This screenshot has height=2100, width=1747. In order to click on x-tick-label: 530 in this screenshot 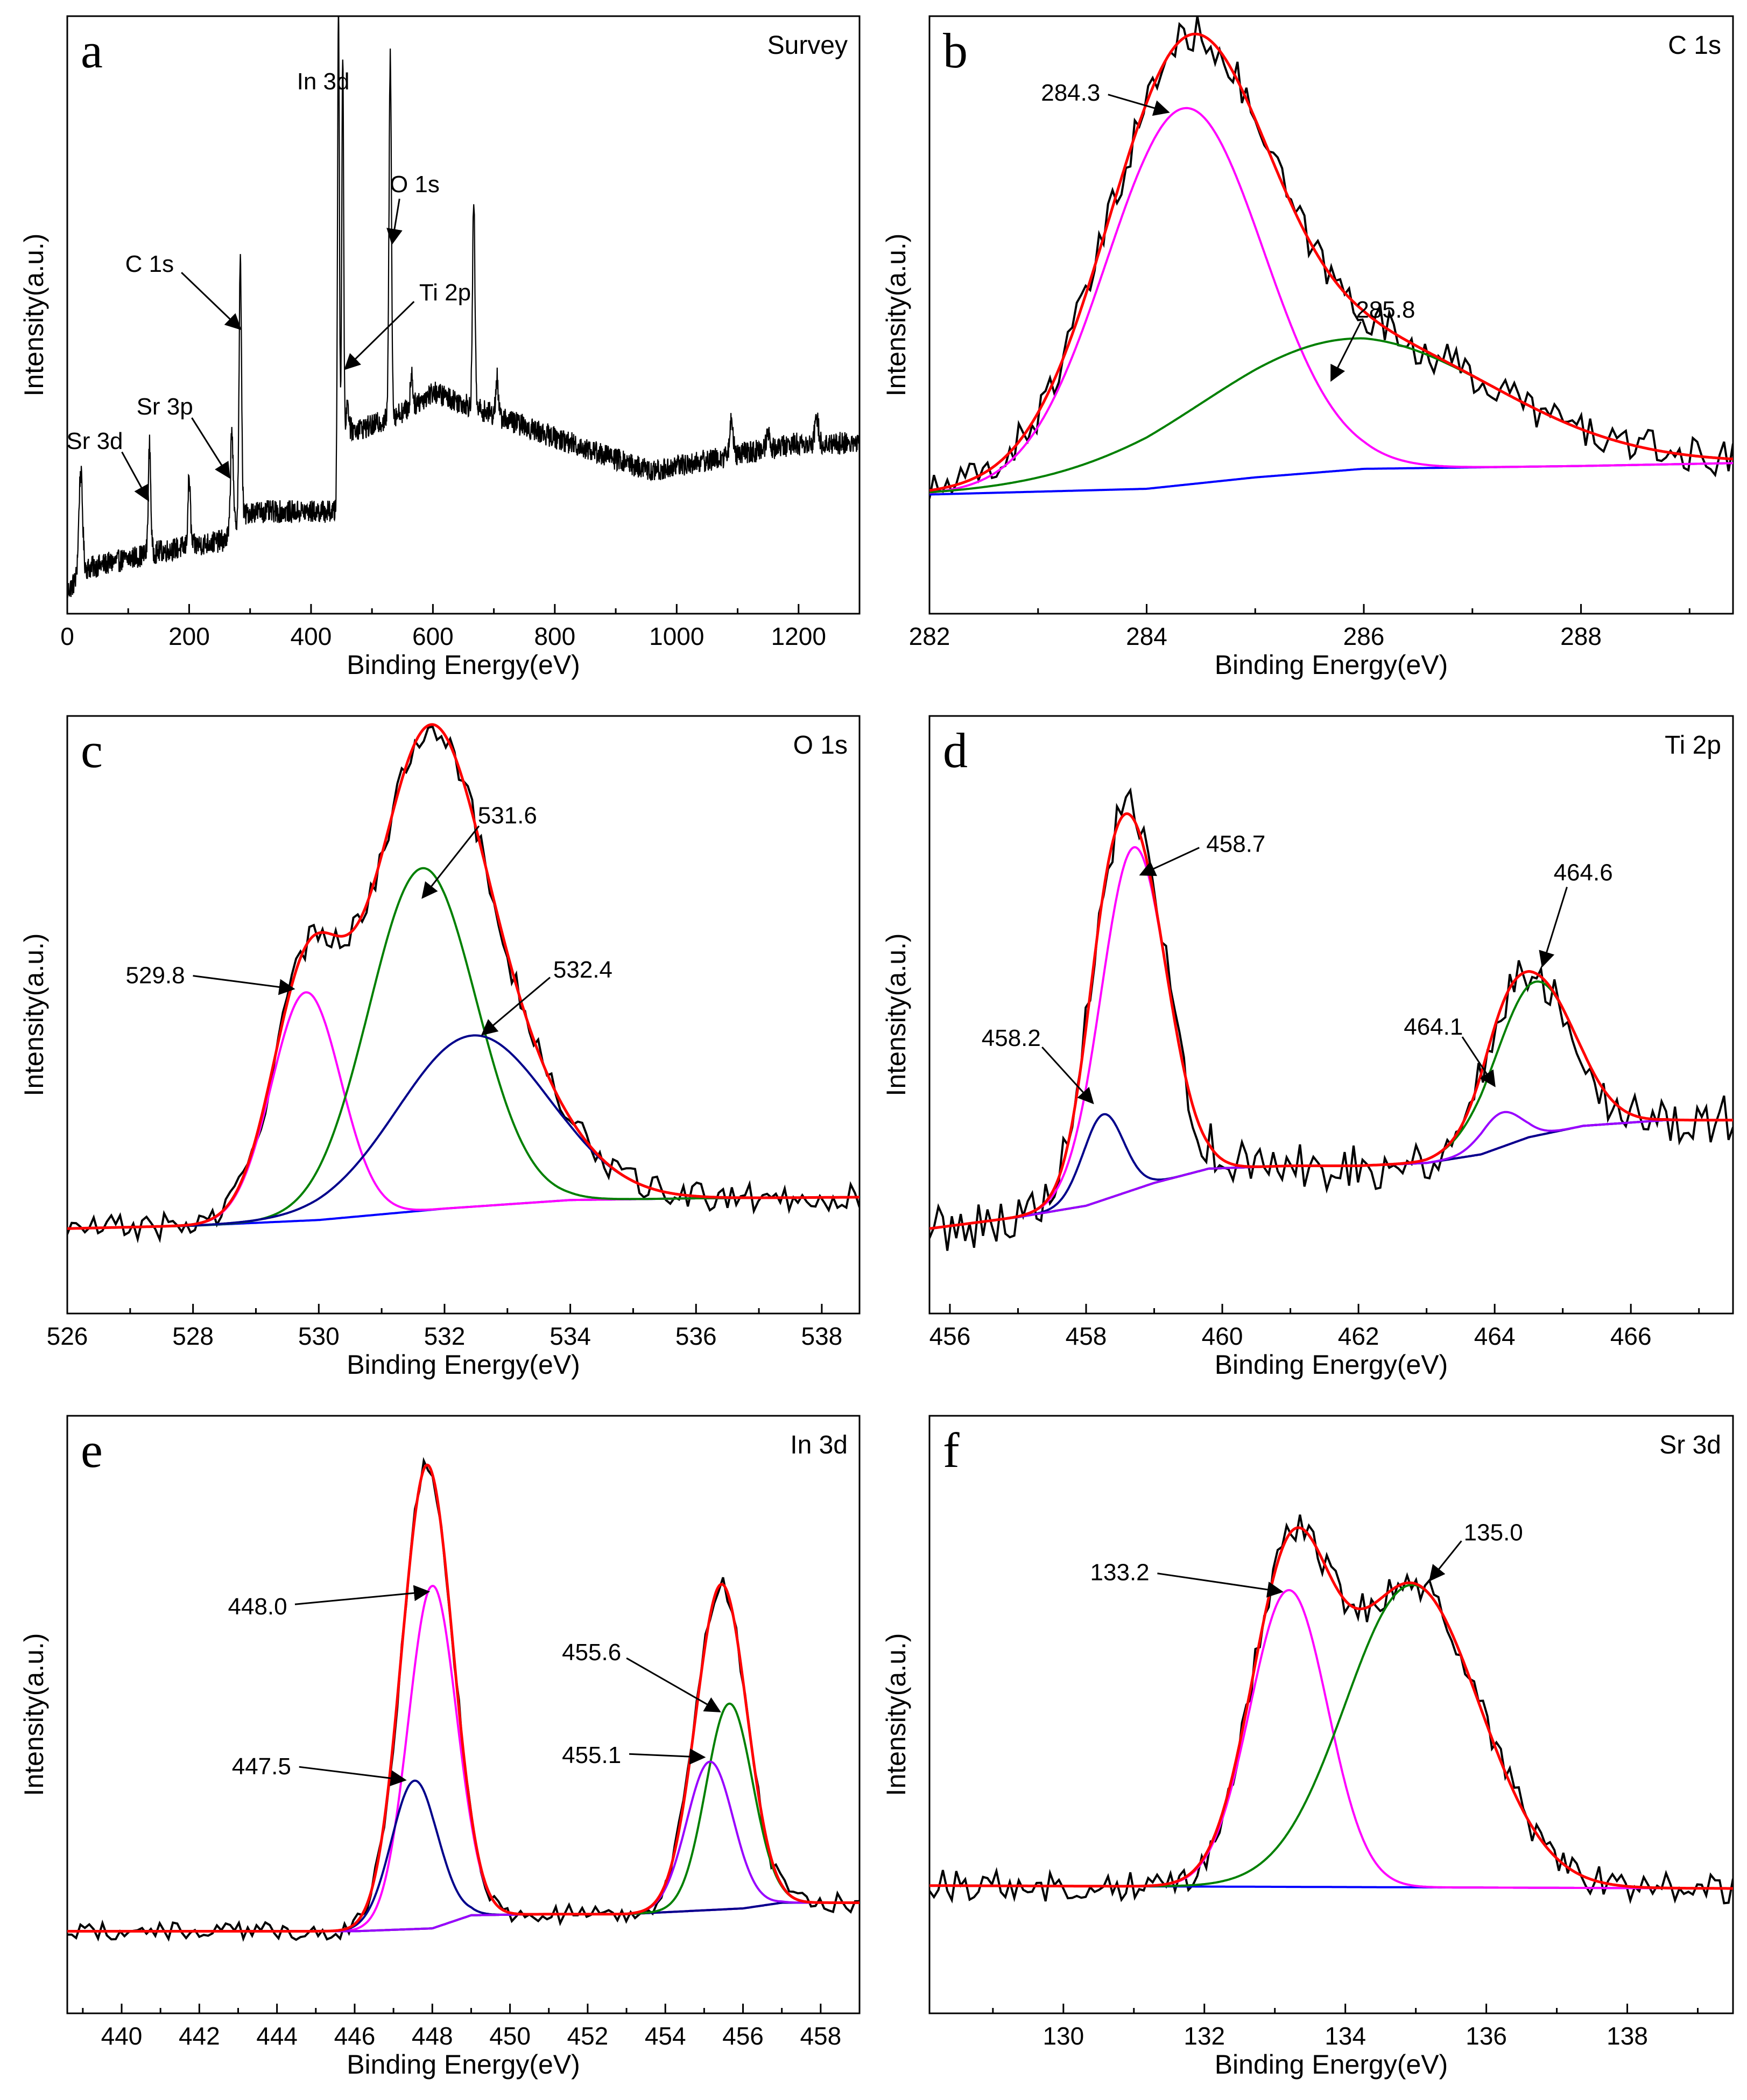, I will do `click(319, 1336)`.